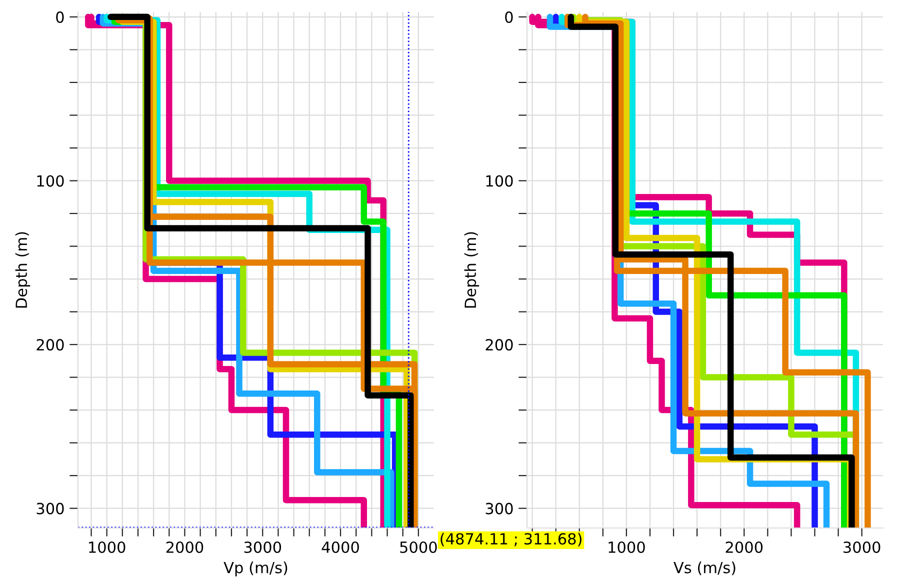 The width and height of the screenshot is (904, 584). I want to click on x-axis-title: Vp (m/s), so click(256, 569).